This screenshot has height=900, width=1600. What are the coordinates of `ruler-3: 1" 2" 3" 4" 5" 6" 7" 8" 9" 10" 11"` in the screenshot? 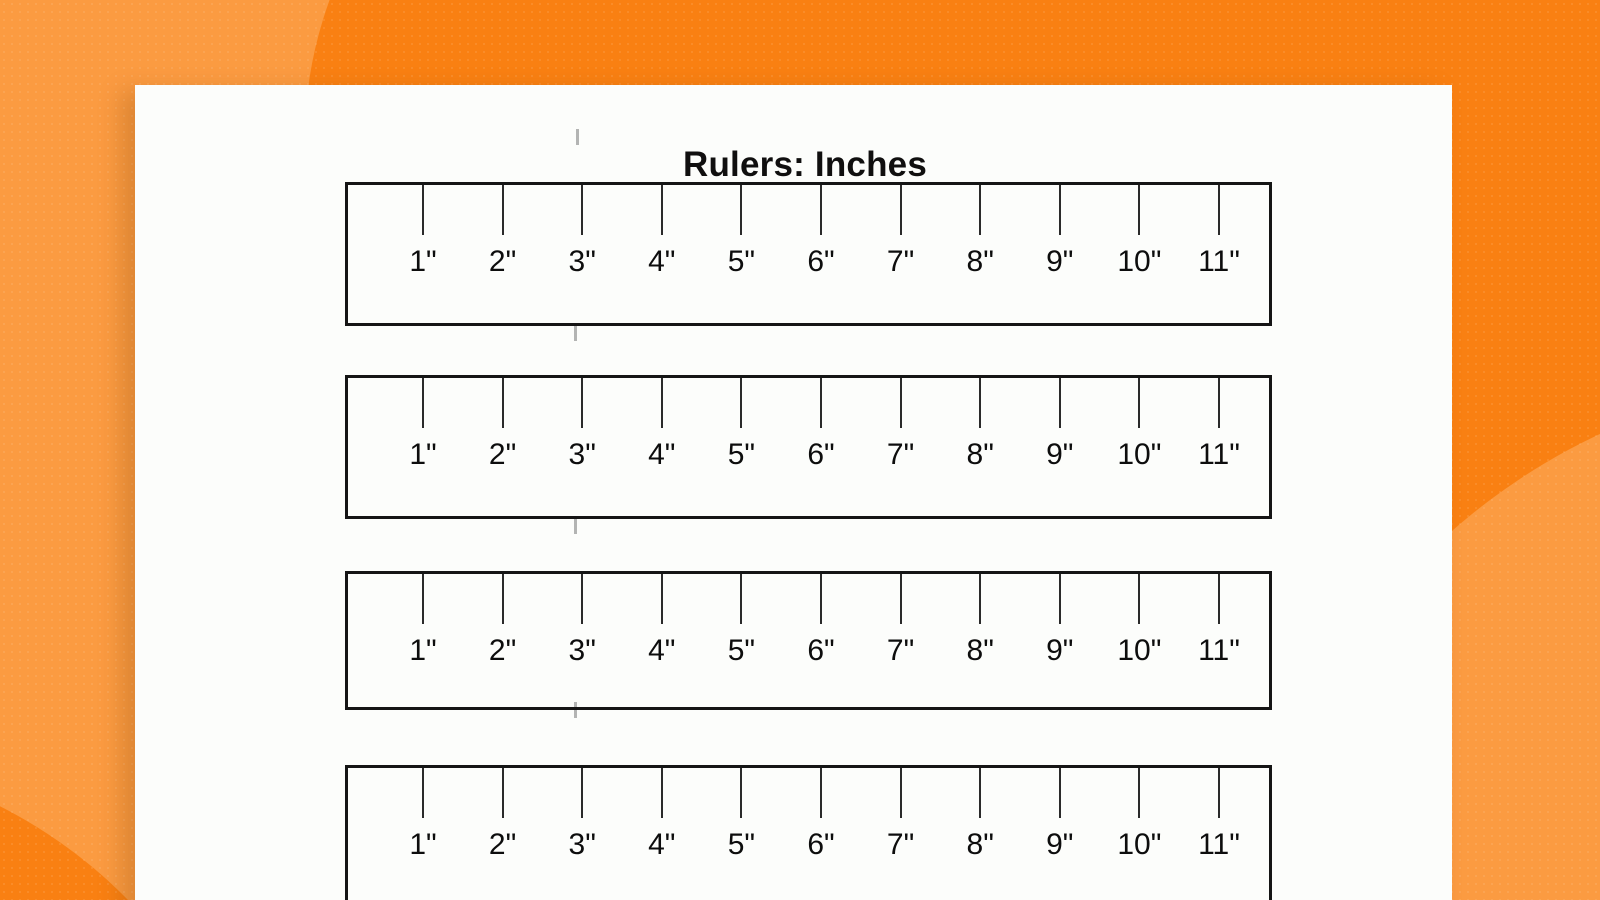 It's located at (808, 640).